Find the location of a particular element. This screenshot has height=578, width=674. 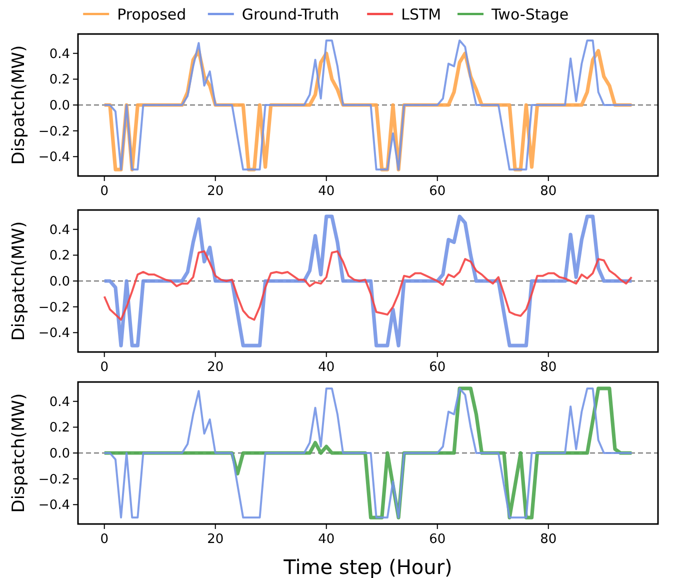

legend-label: Ground-Truth is located at coordinates (291, 14).